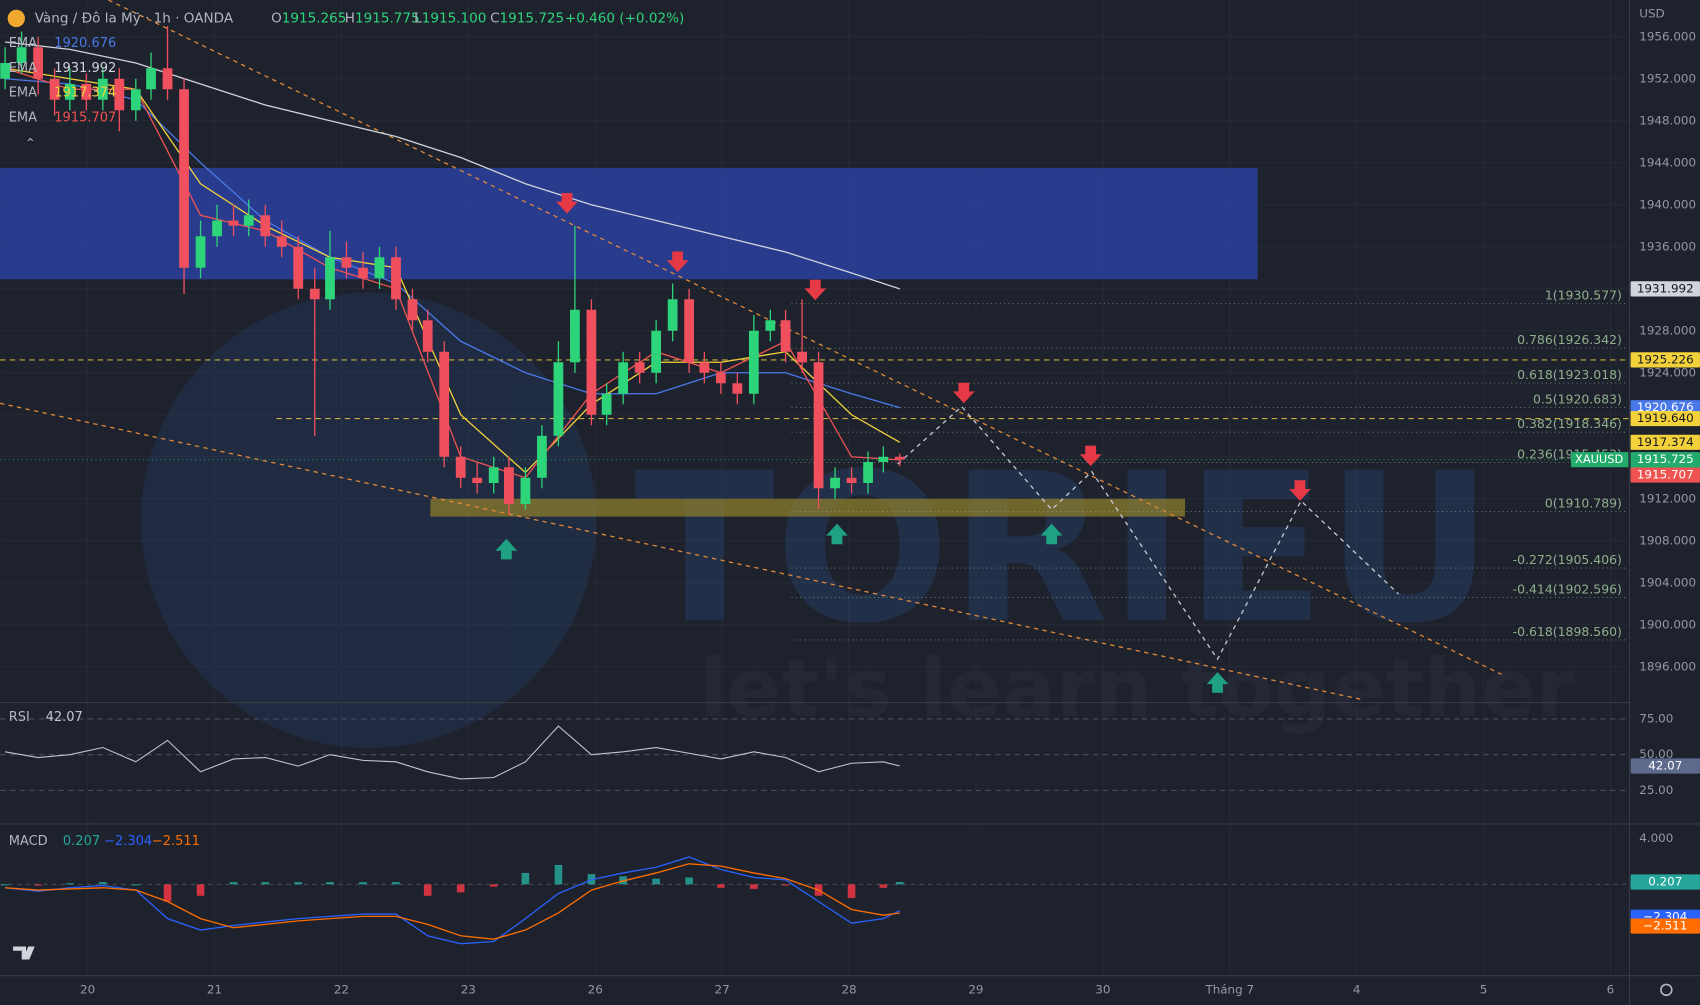 The height and width of the screenshot is (1005, 1700). I want to click on y-tick-label: 1908.000, so click(1667, 540).